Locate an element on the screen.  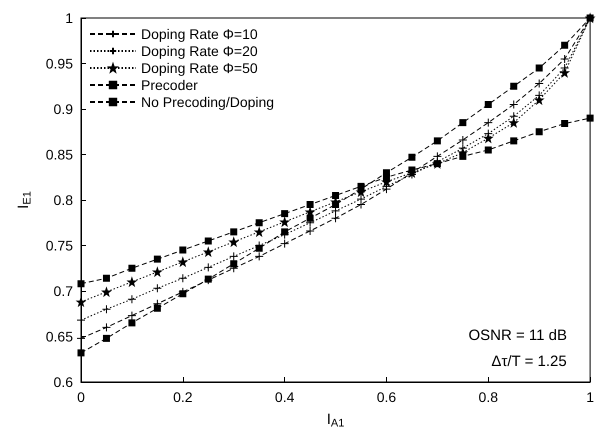
y-tick-label: 0.7 is located at coordinates (64, 291).